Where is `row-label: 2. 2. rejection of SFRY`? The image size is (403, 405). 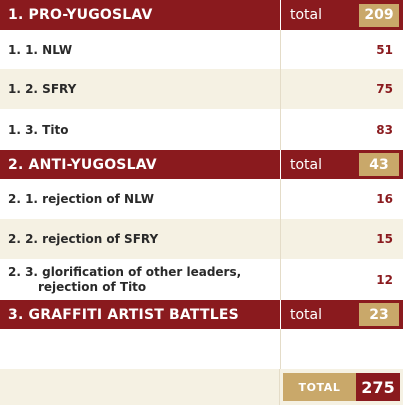
row-label: 2. 2. rejection of SFRY is located at coordinates (83, 239).